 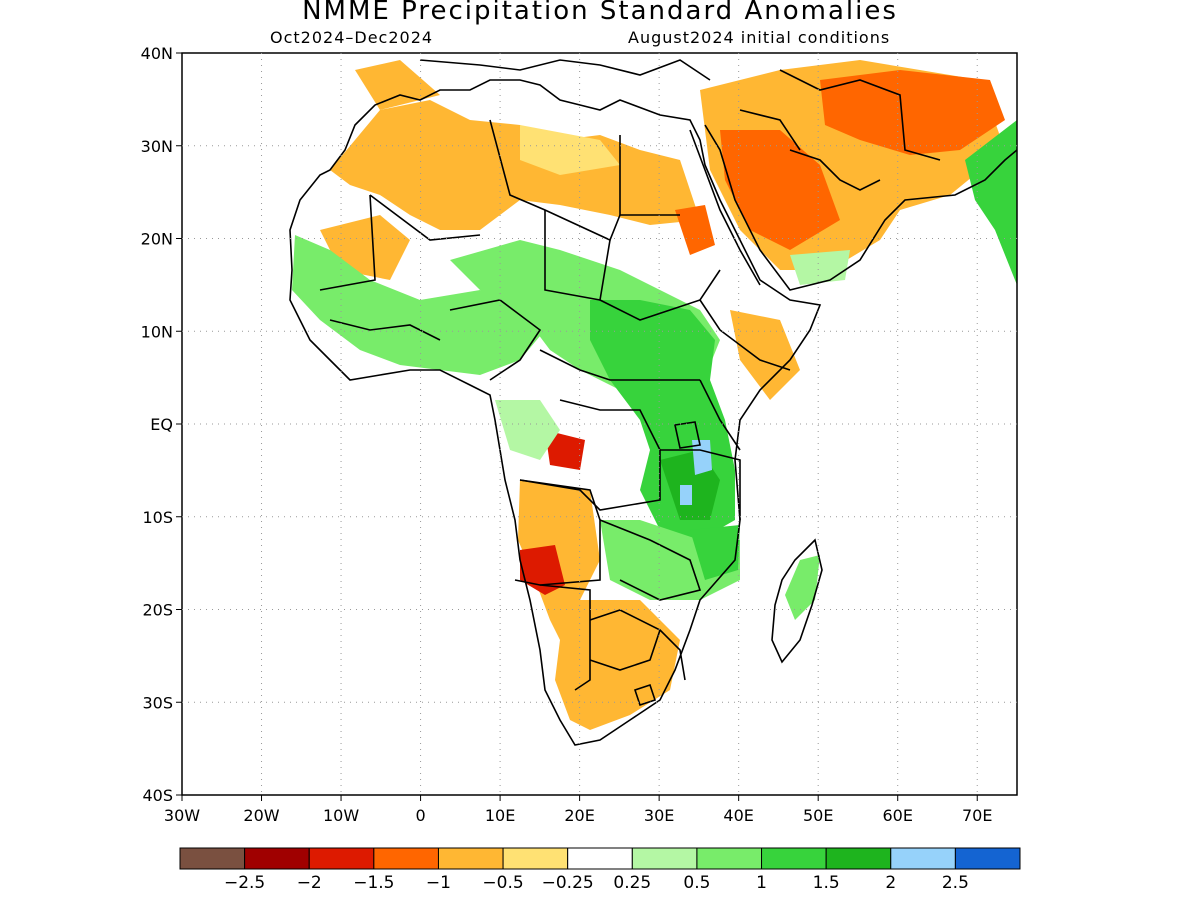 What do you see at coordinates (860, 115) in the screenshot?
I see `iran-border` at bounding box center [860, 115].